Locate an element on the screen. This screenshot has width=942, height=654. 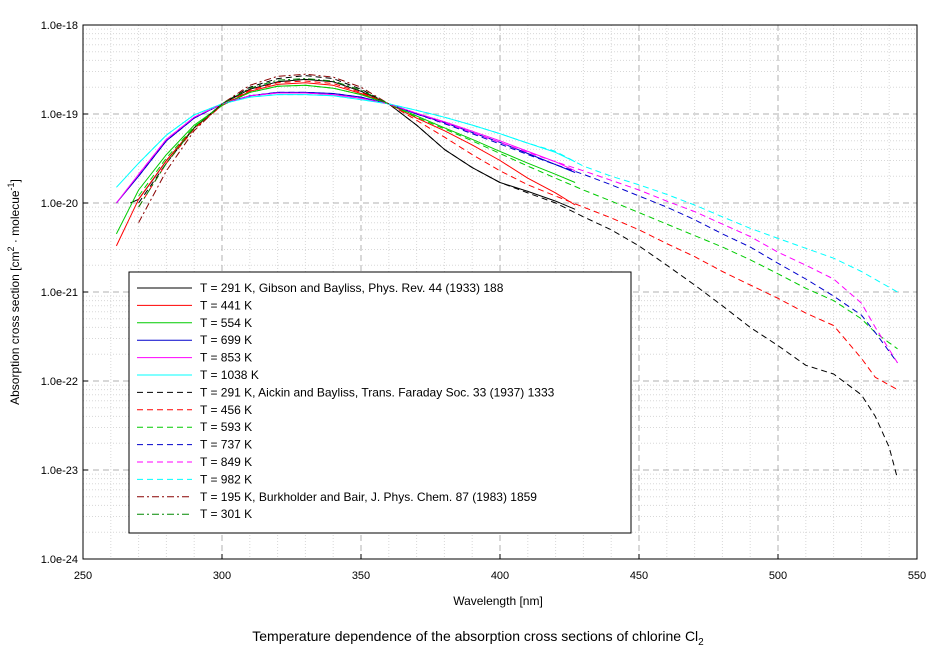
y-tick-label: 1.0e-24 is located at coordinates (59, 560).